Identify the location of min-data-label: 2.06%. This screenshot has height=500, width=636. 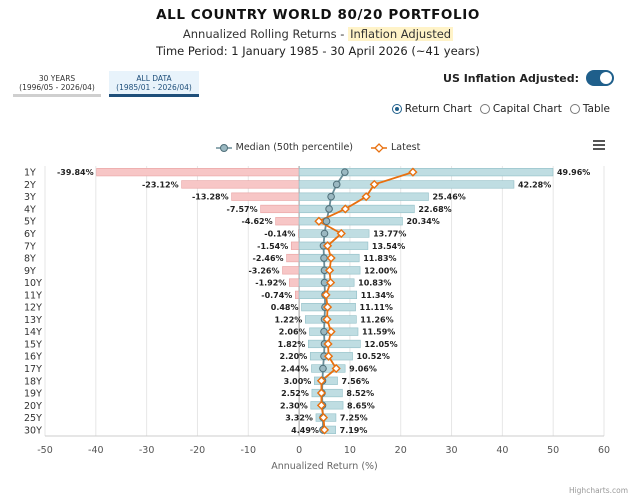
(293, 332).